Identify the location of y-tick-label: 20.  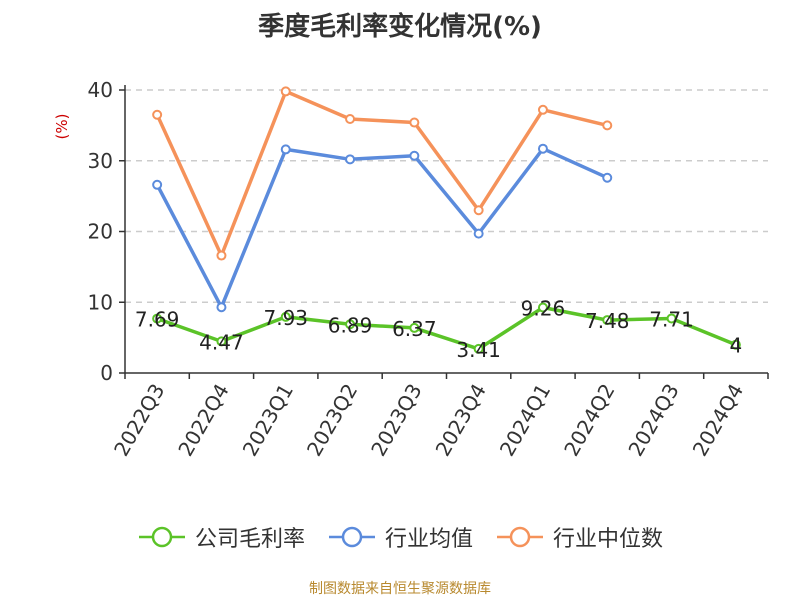
(100, 232).